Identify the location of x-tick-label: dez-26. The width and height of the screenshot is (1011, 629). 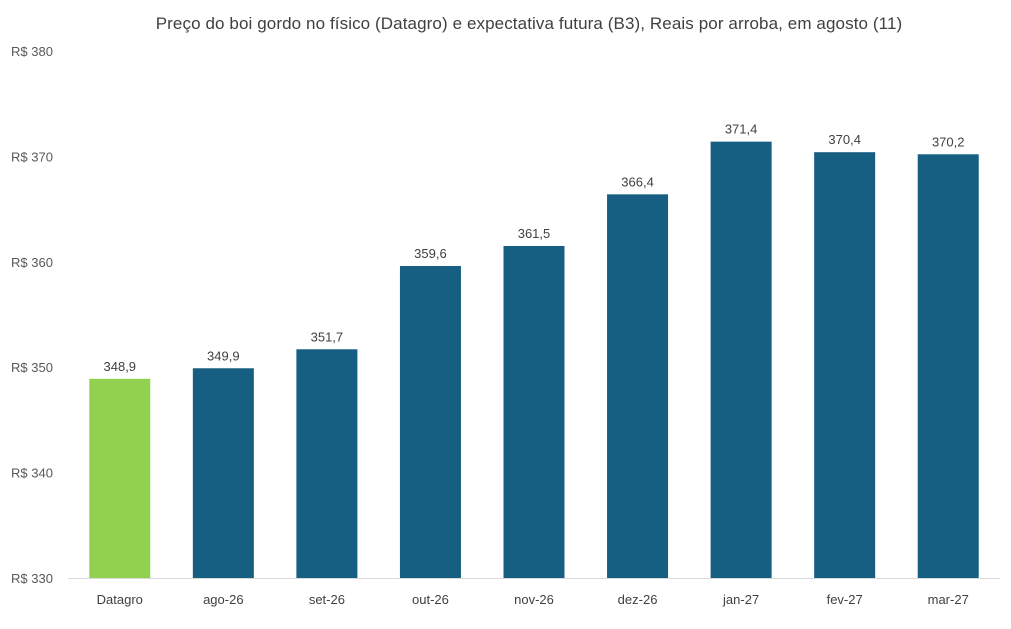
(638, 599).